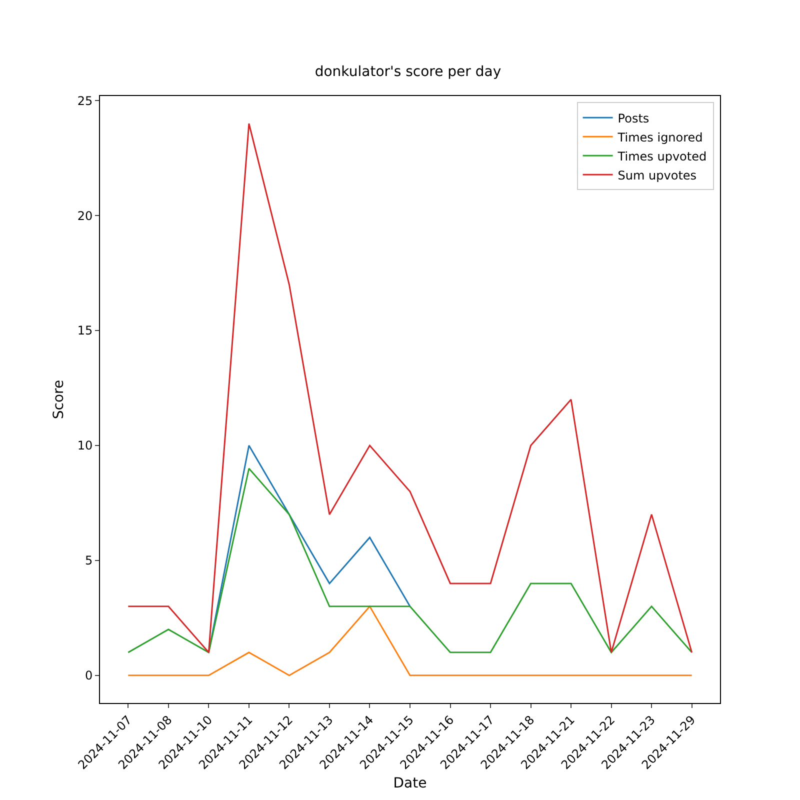 Image resolution: width=800 pixels, height=800 pixels. I want to click on legend-label: Sum upvotes, so click(657, 175).